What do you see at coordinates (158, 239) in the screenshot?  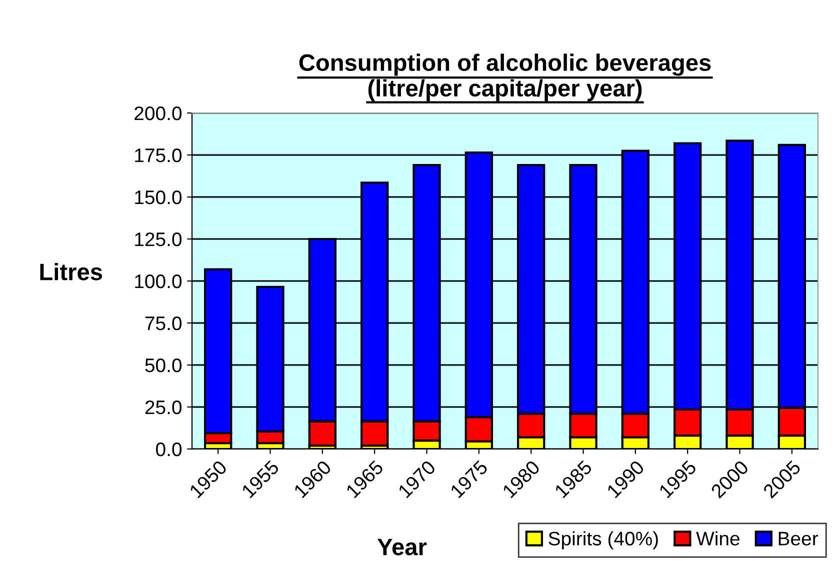 I see `y-tick-label: 125.0` at bounding box center [158, 239].